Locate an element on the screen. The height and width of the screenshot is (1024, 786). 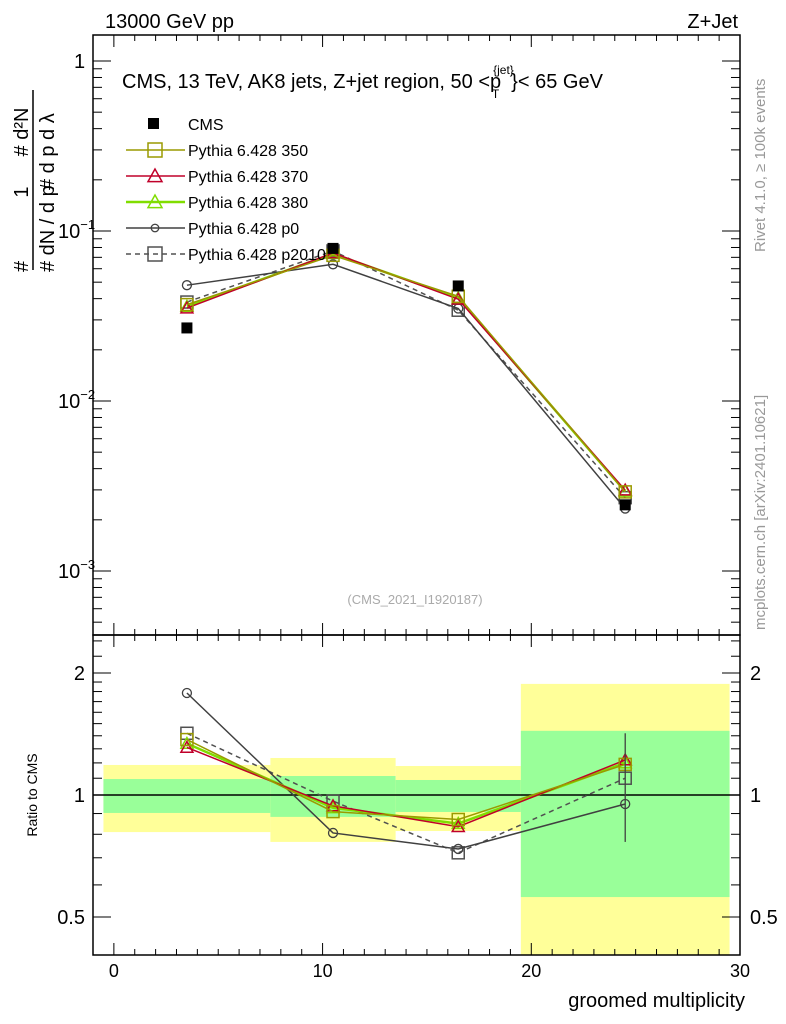
legend-label: Pythia 6.428 370 is located at coordinates (248, 177).